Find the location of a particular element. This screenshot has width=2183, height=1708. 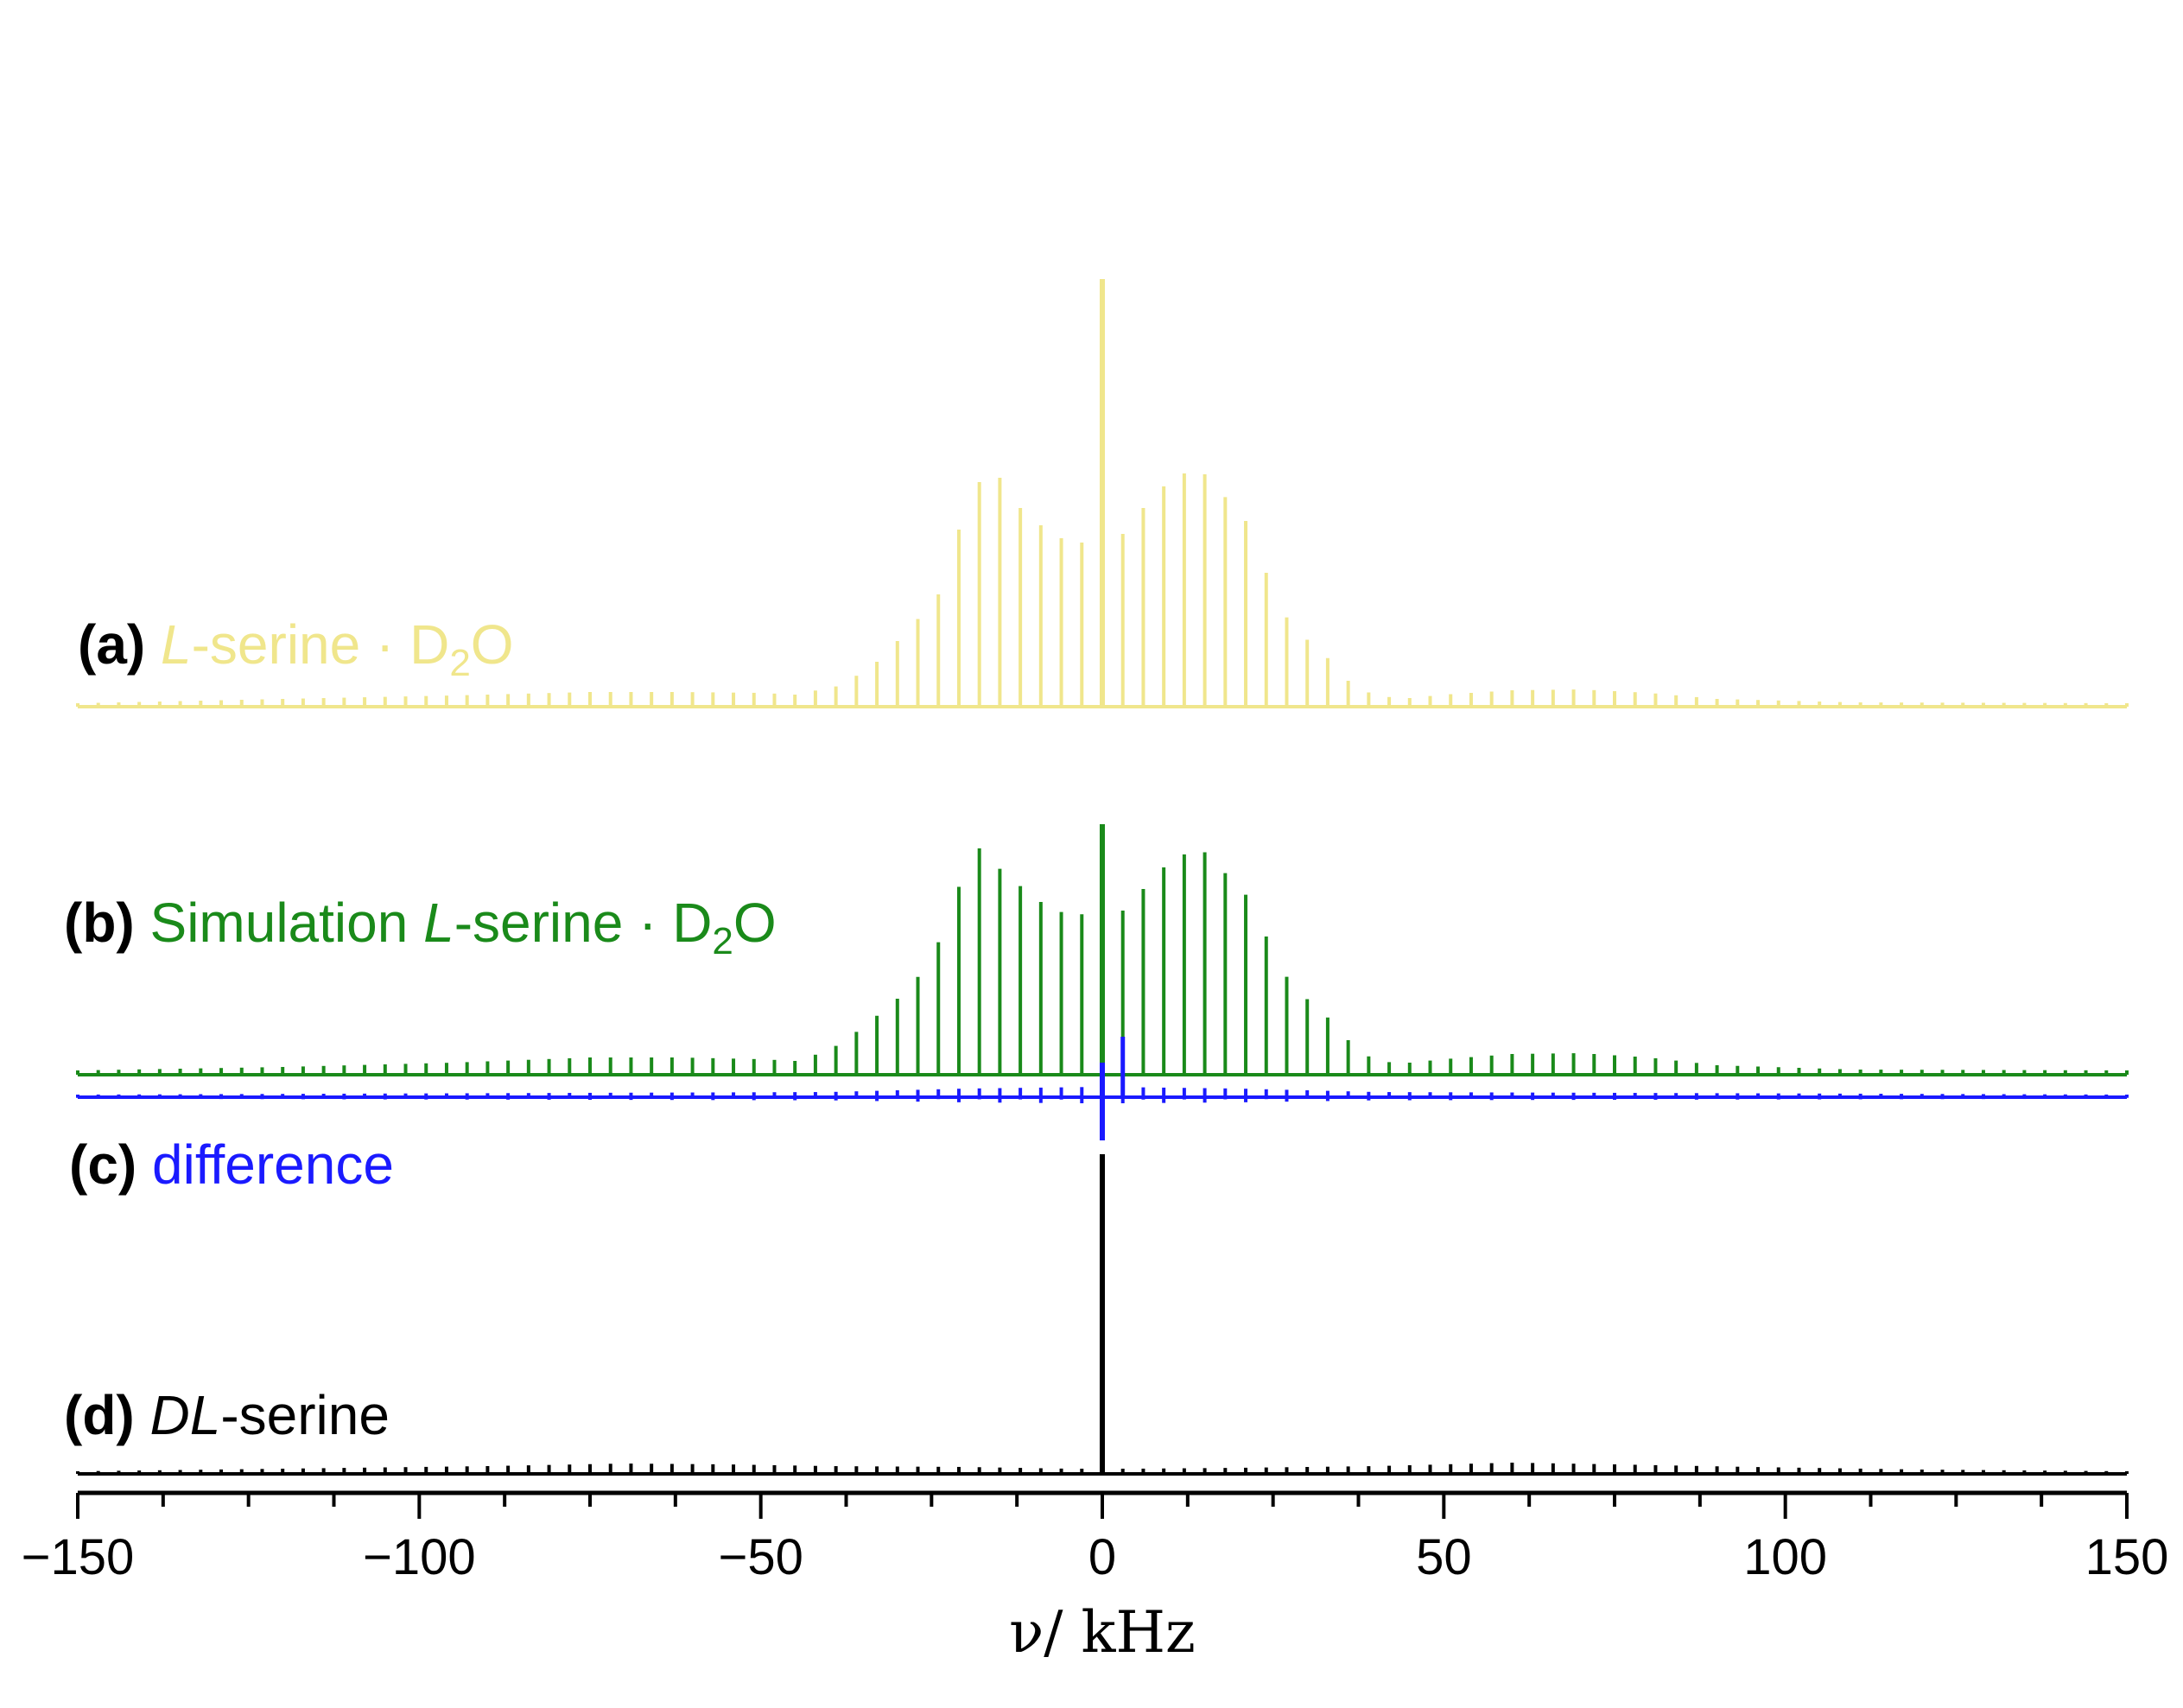

x-axis-ticks: −150 −100 −50 0 50 100 150 is located at coordinates (1095, 1539).